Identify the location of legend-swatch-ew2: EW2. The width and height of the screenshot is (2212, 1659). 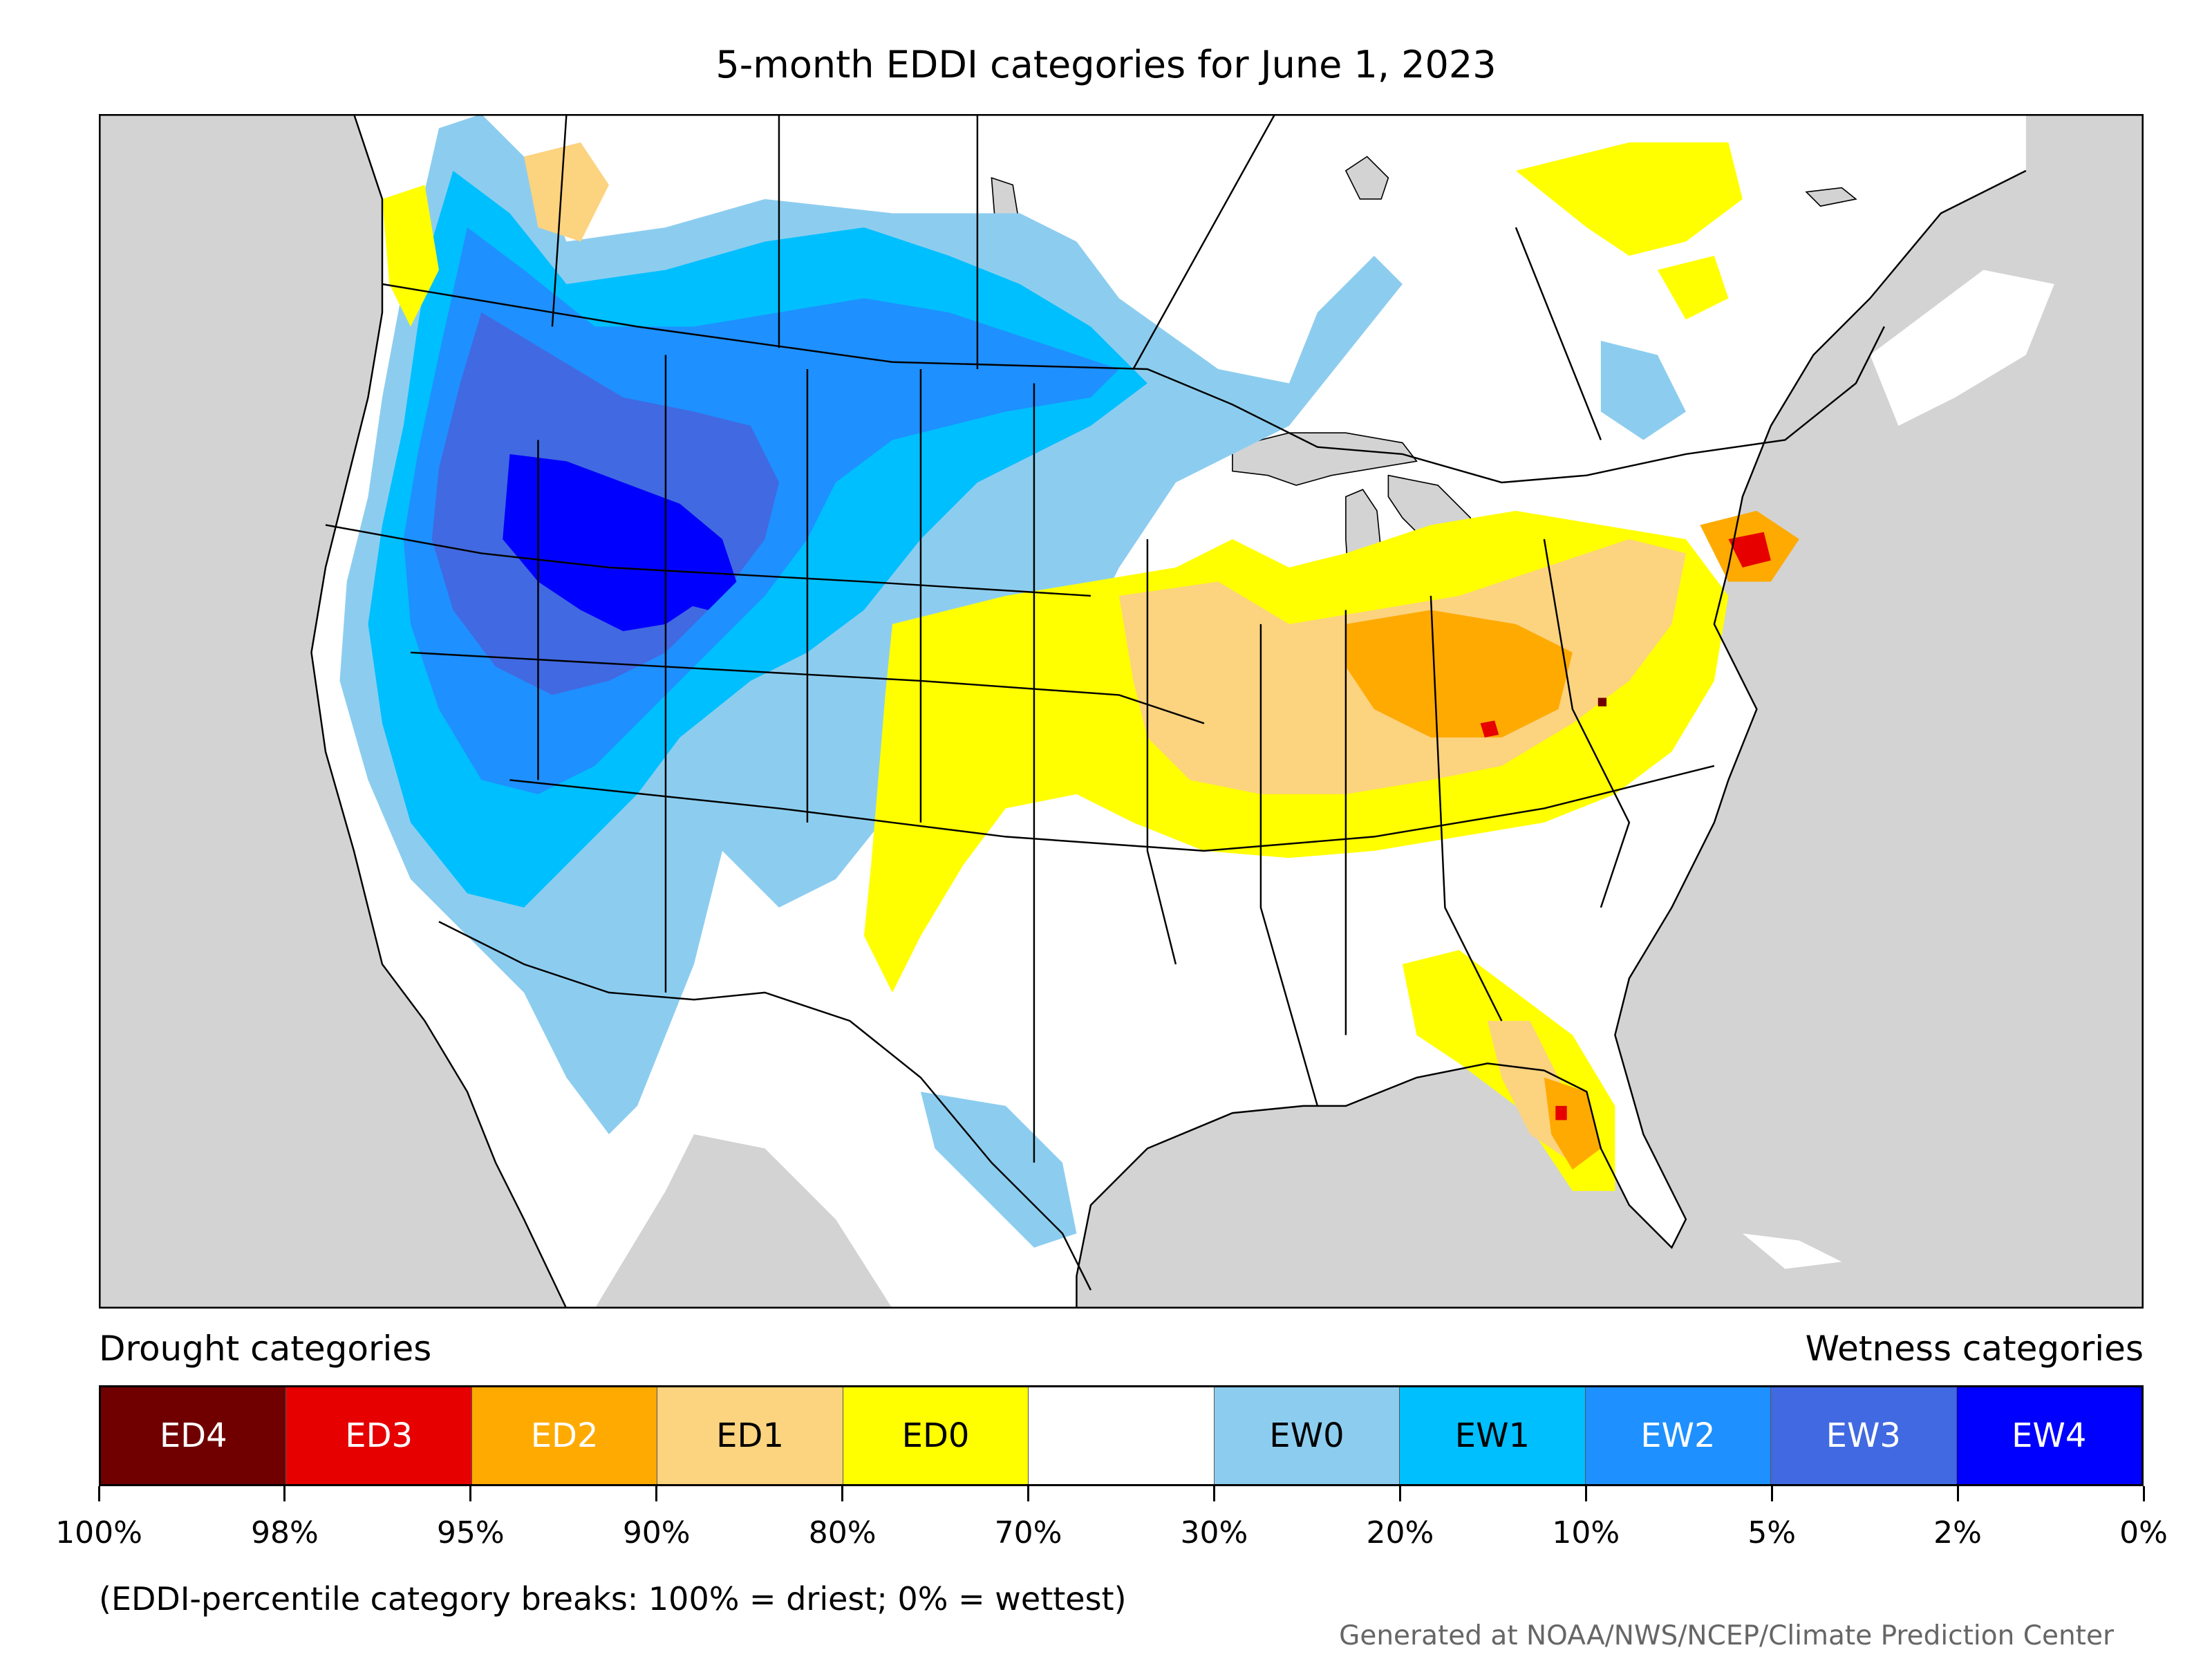
(1679, 1436).